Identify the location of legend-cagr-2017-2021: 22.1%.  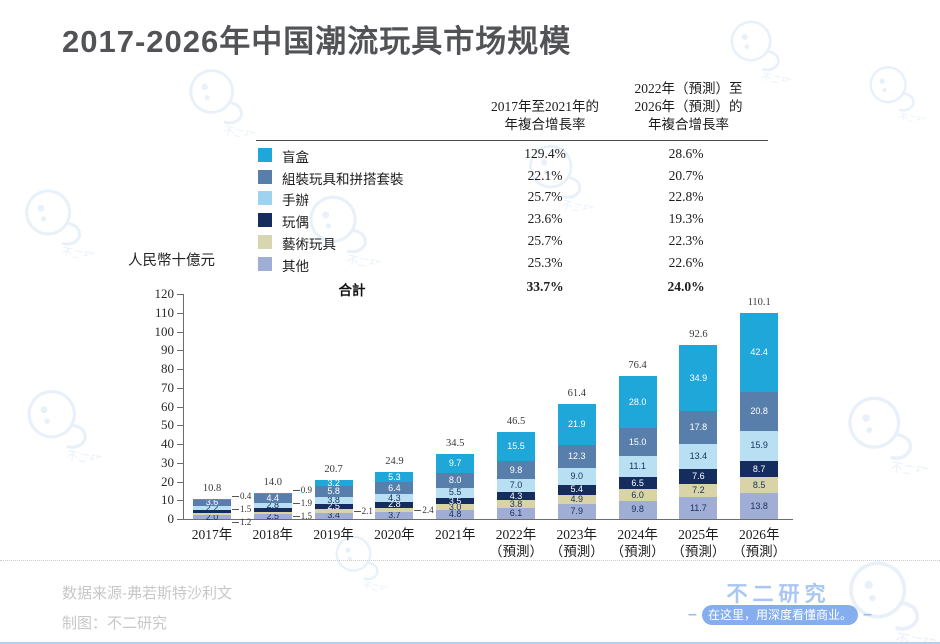
(545, 175).